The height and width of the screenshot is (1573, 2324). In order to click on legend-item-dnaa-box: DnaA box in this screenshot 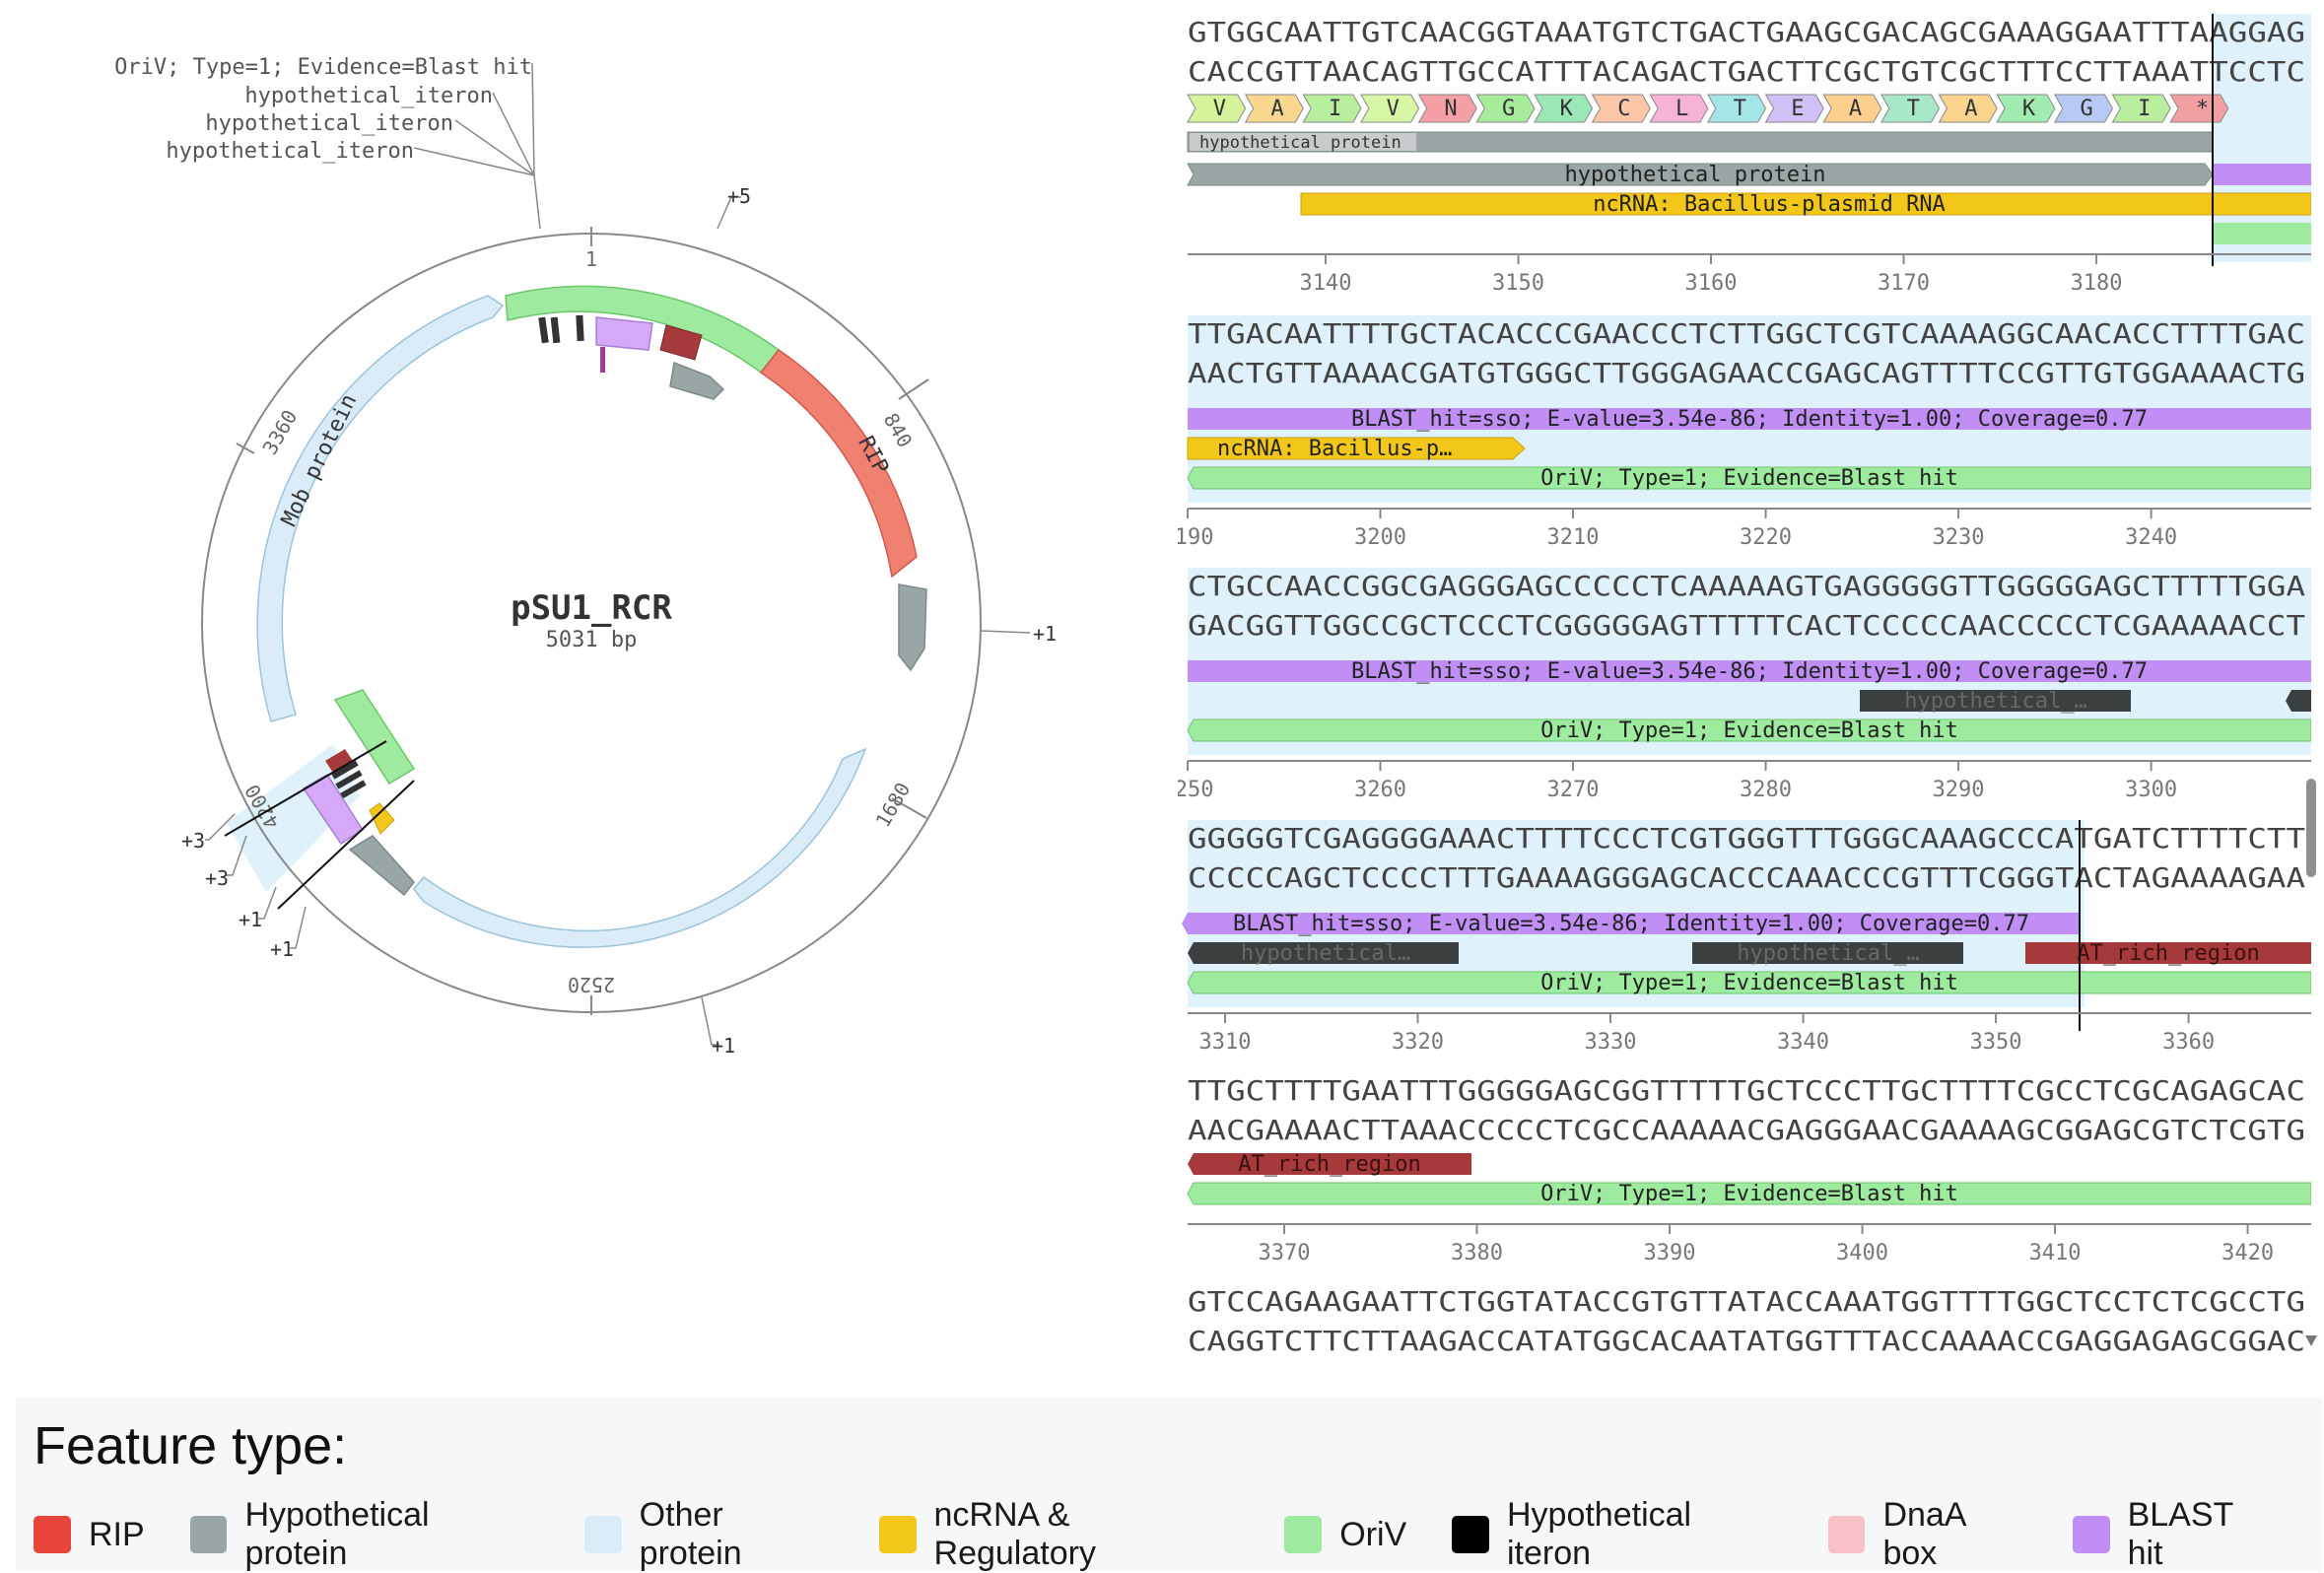, I will do `click(1927, 1534)`.